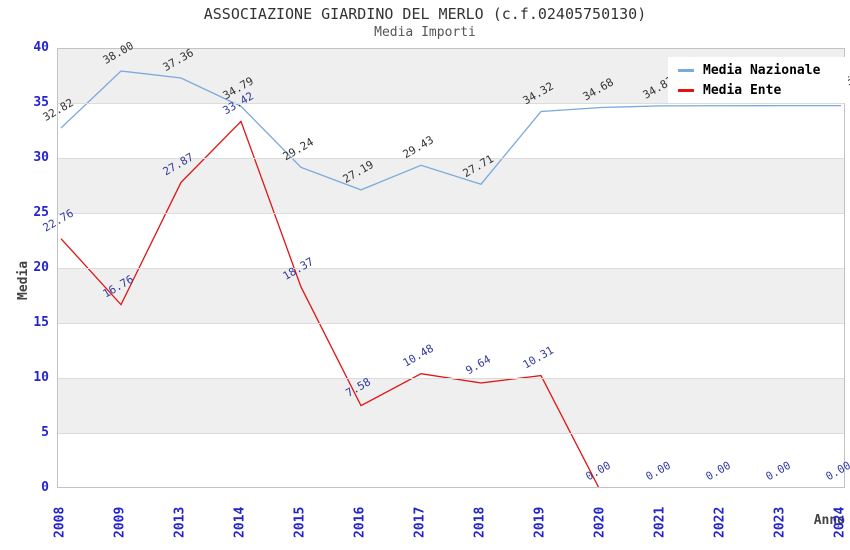  What do you see at coordinates (41, 267) in the screenshot?
I see `y-tick-label: 20` at bounding box center [41, 267].